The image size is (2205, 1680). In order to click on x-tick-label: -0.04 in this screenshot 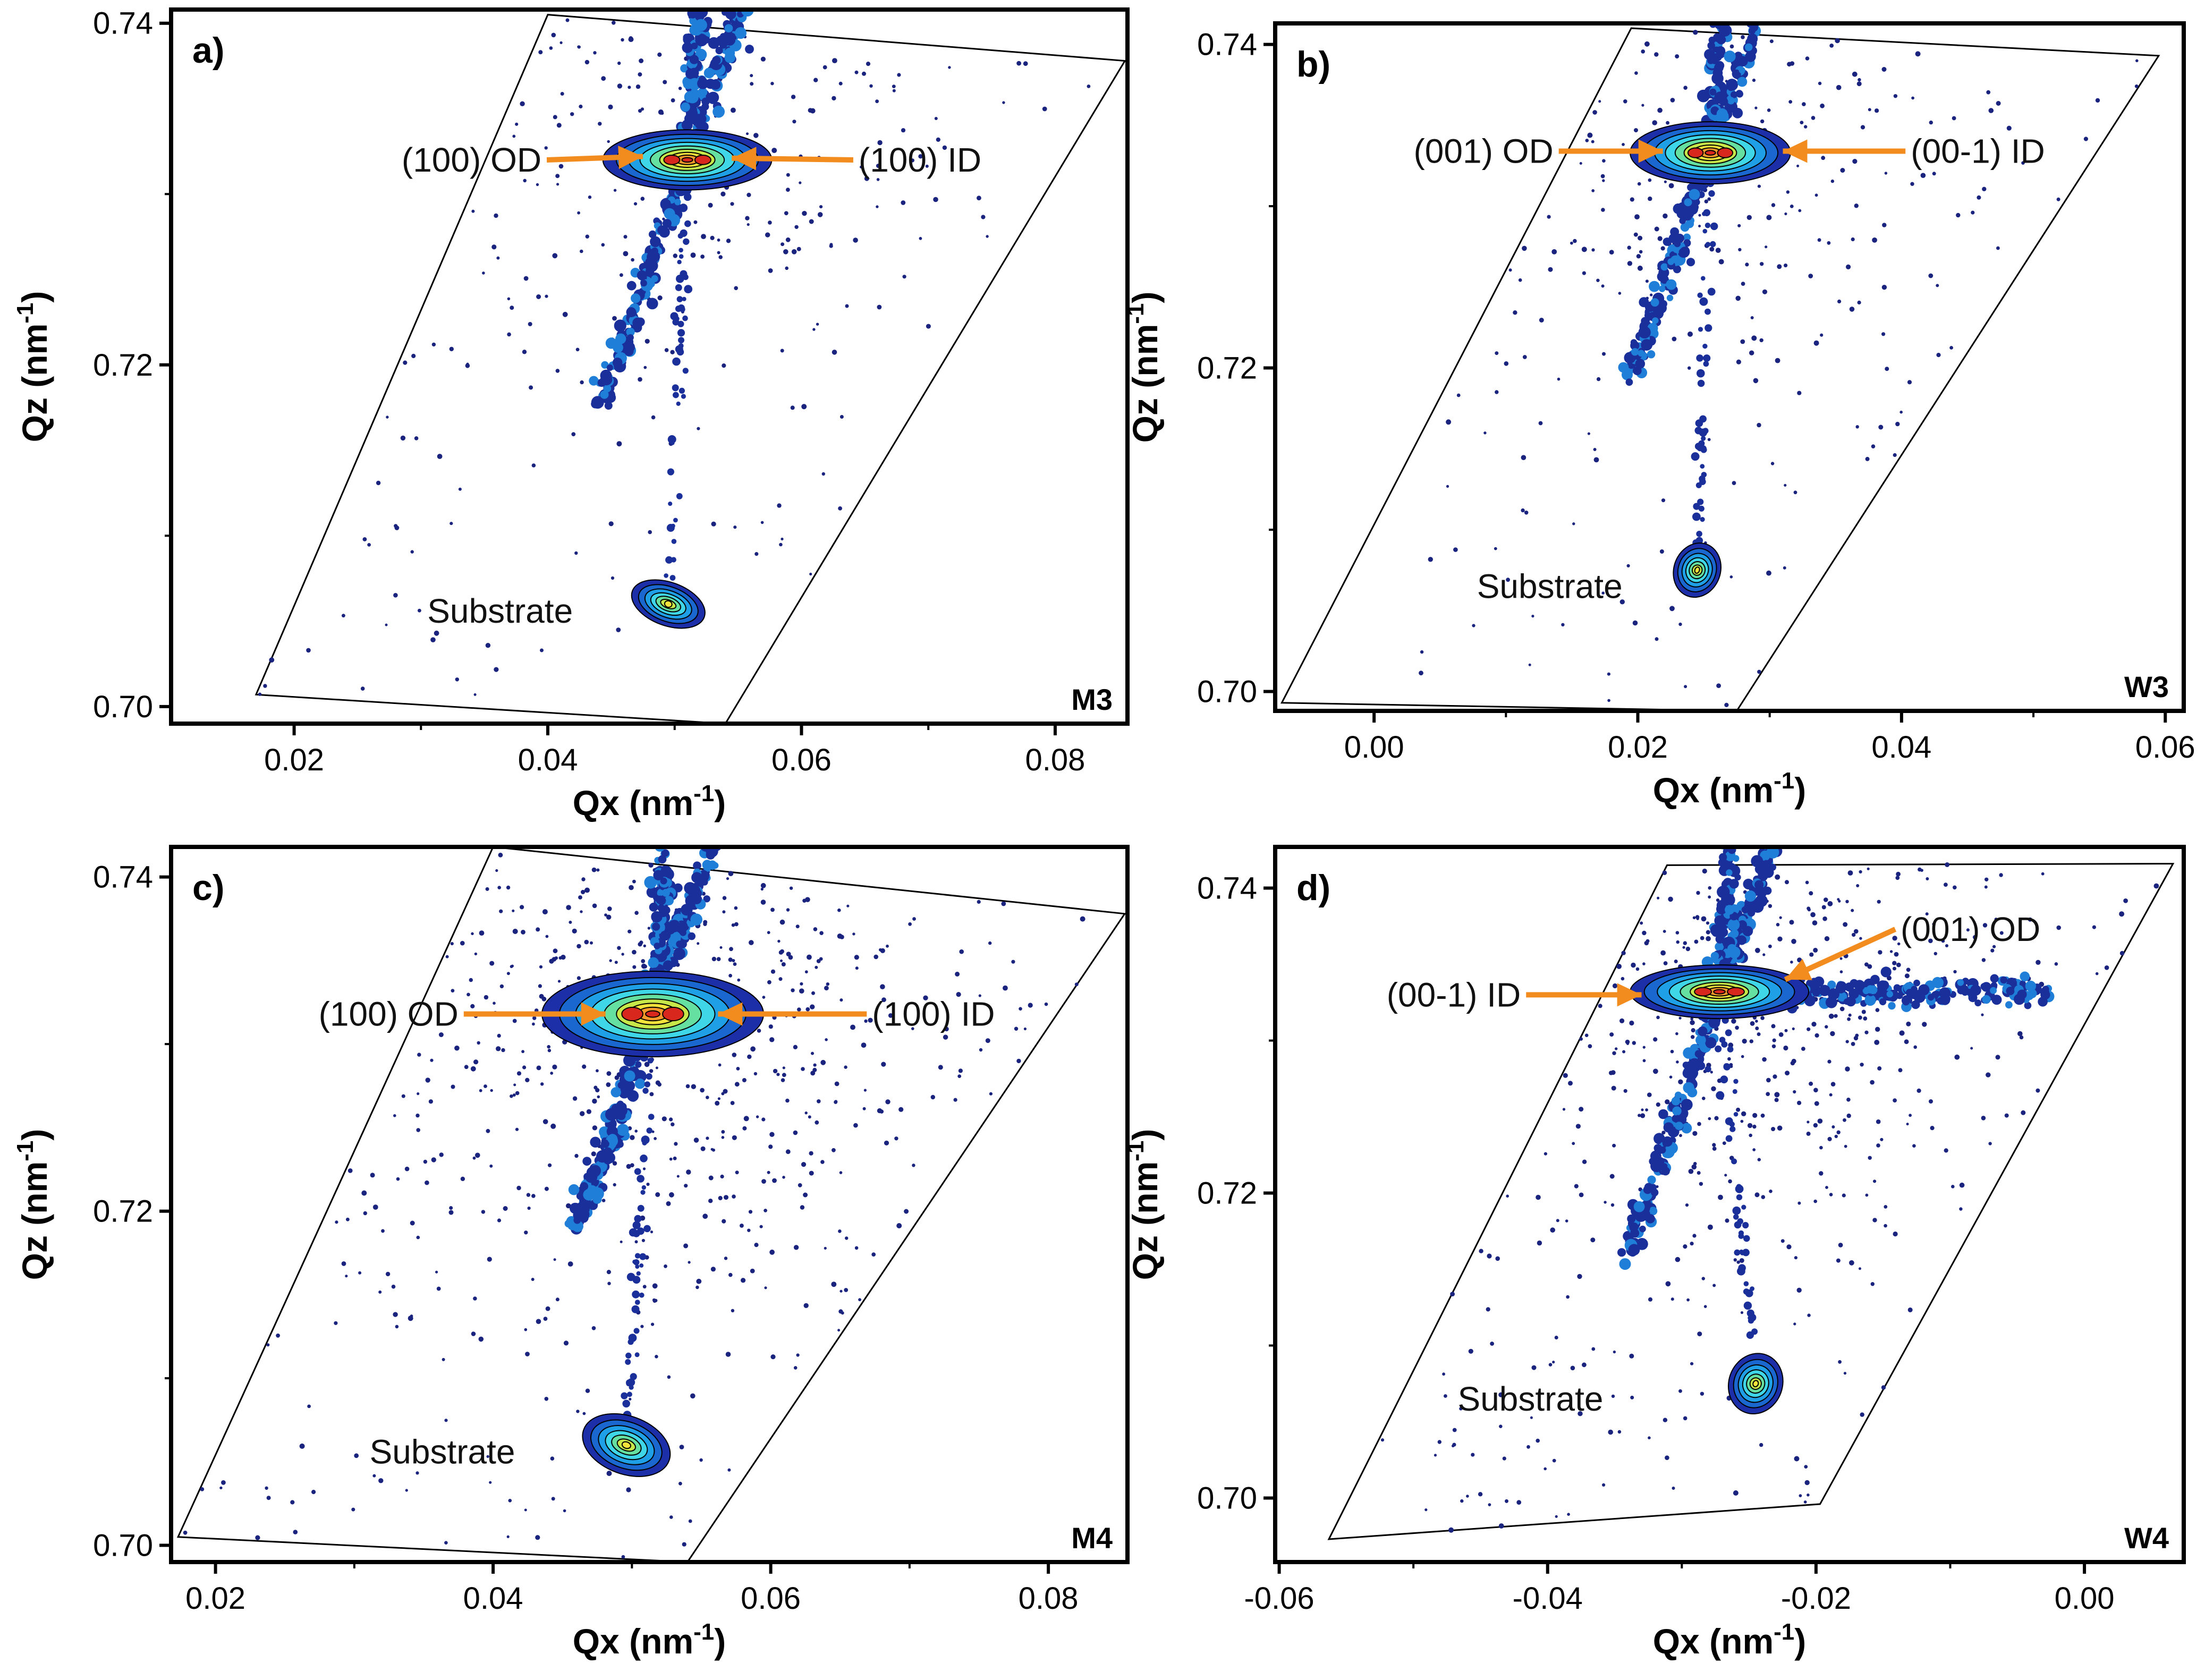, I will do `click(1548, 1598)`.